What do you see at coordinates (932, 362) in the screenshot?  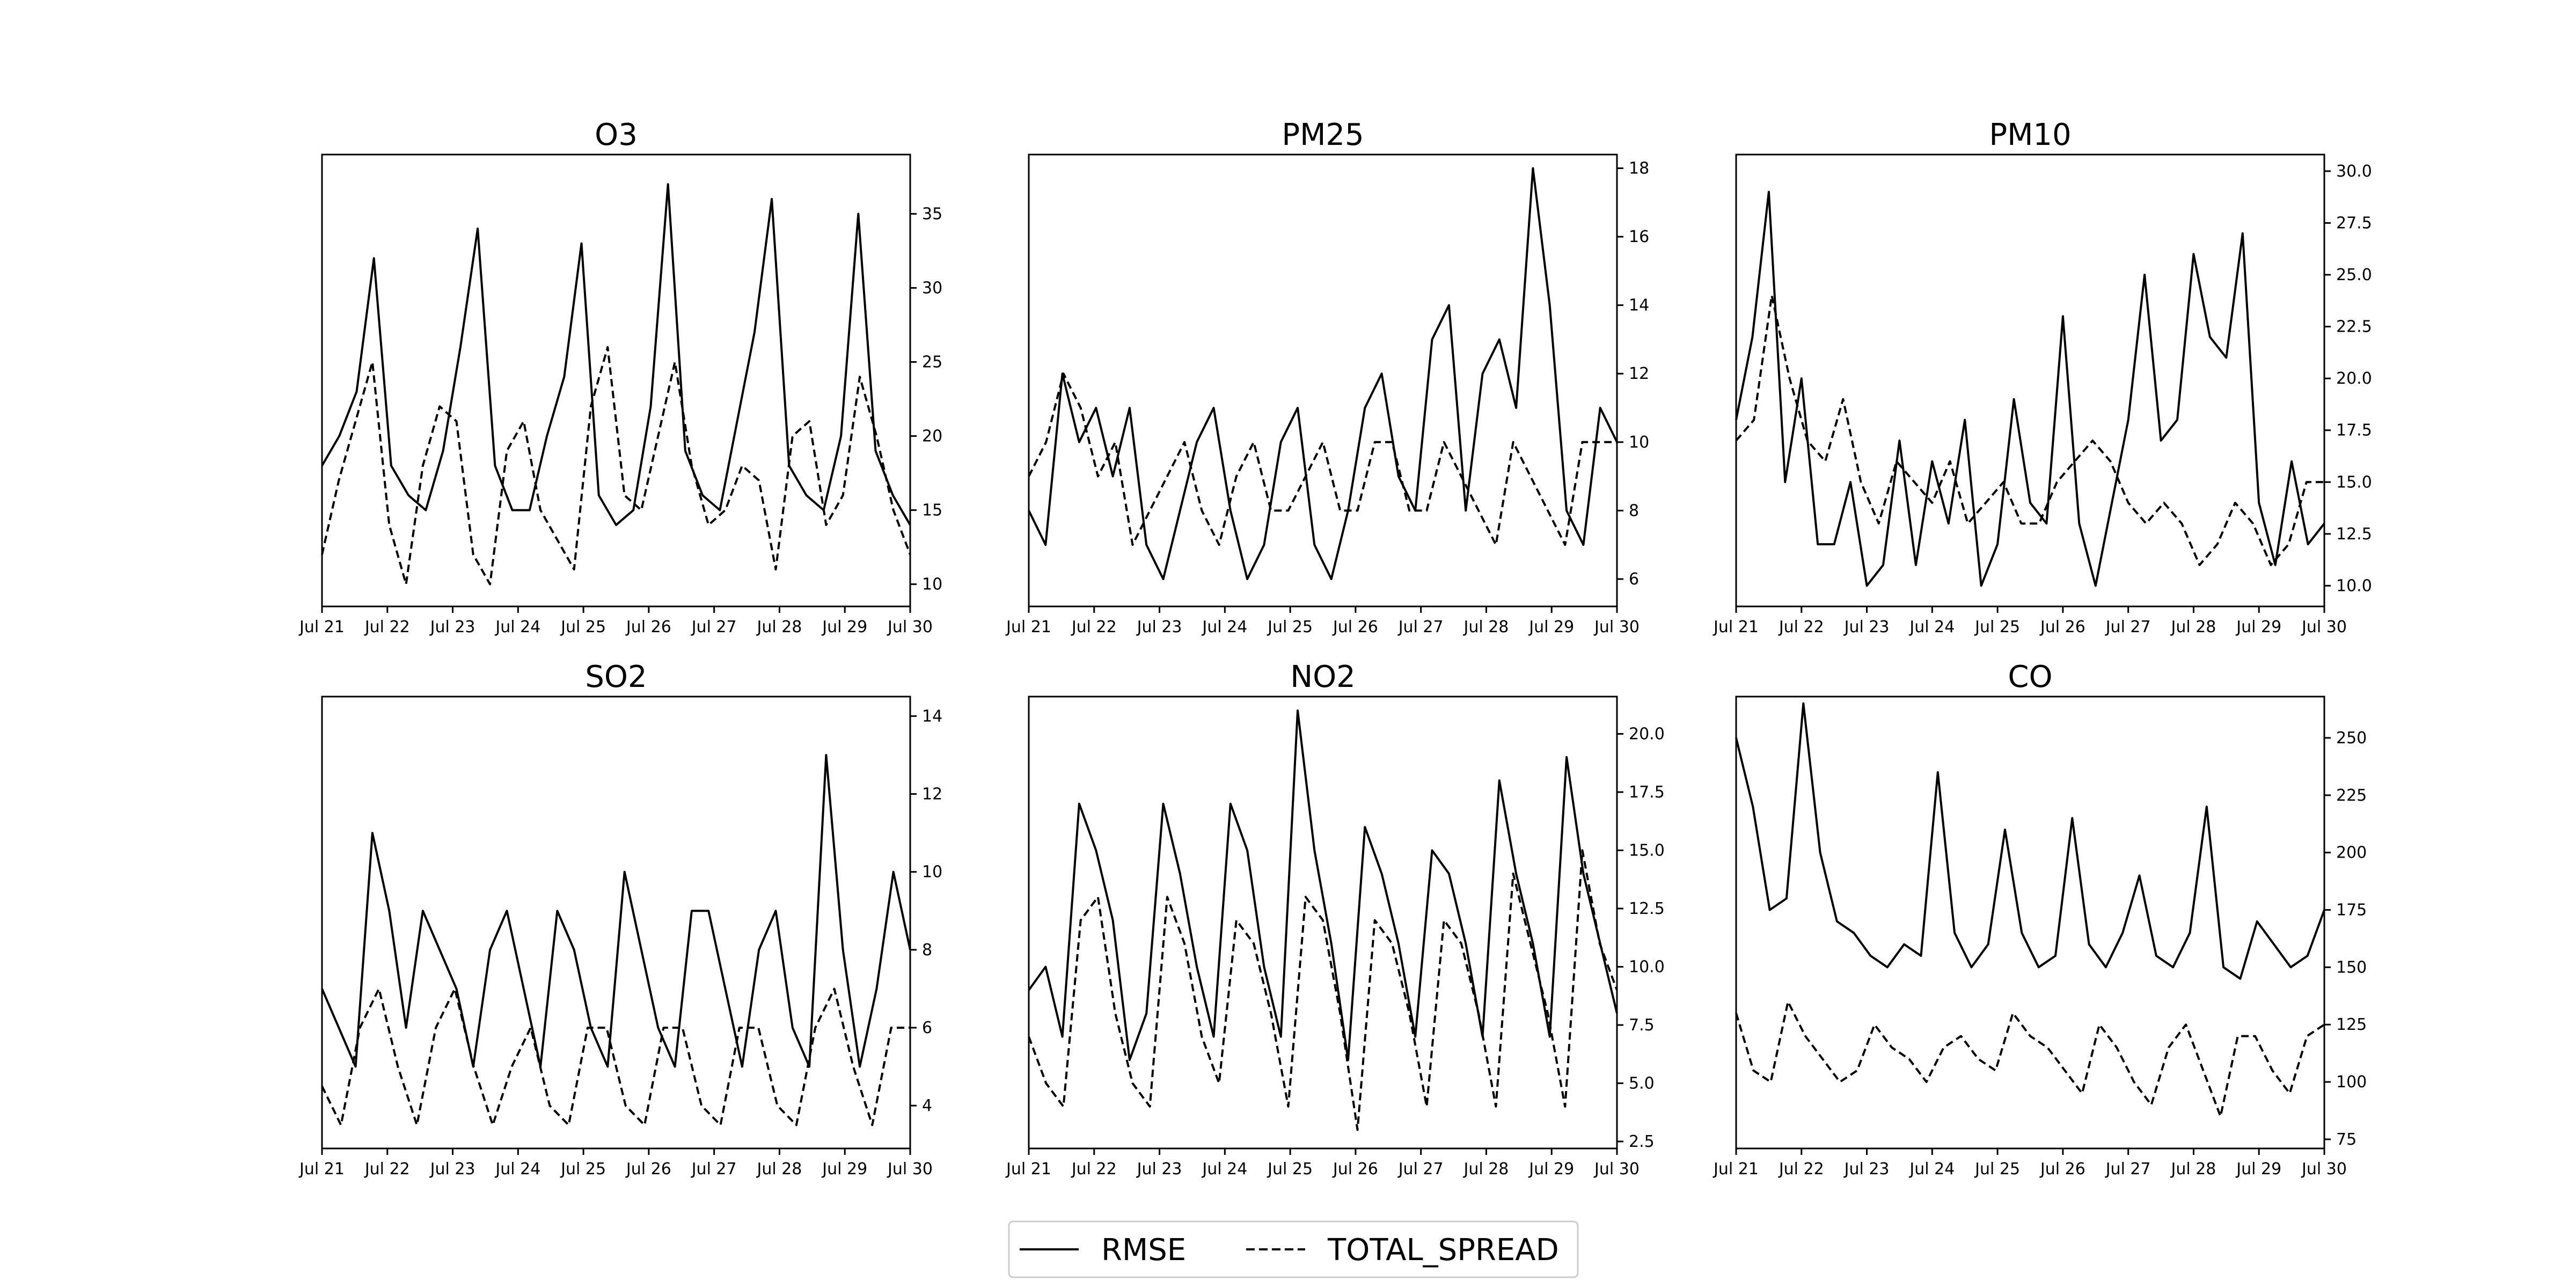 I see `y-tick-label: 25` at bounding box center [932, 362].